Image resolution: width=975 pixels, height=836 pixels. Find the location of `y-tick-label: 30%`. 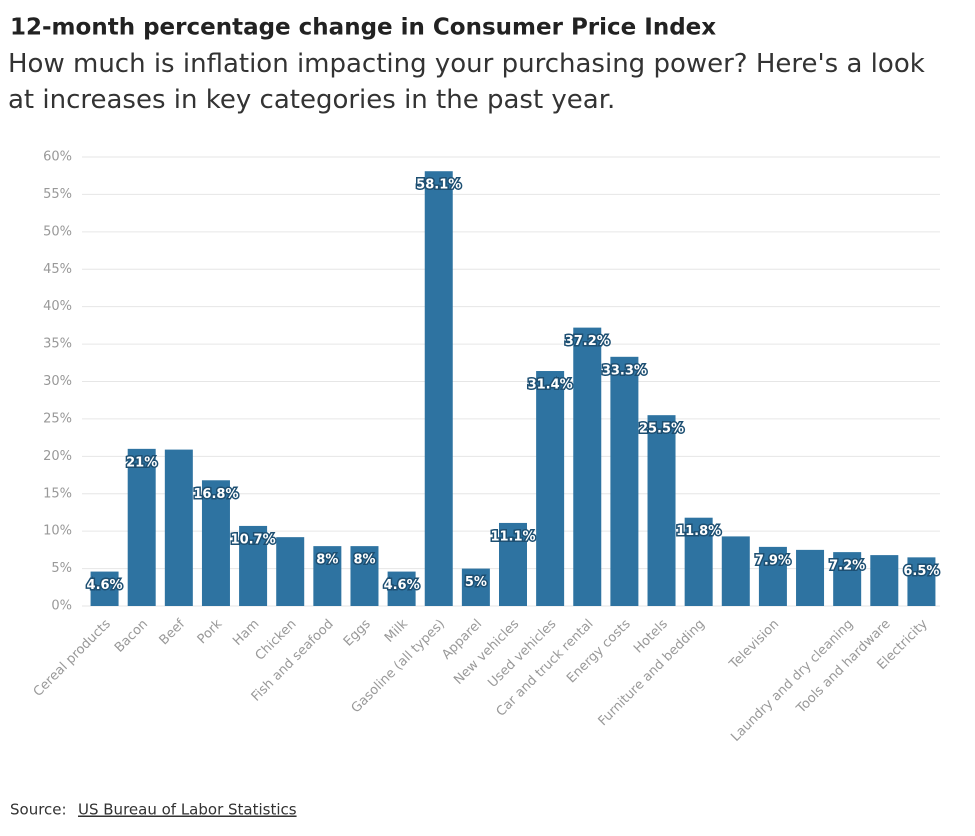

y-tick-label: 30% is located at coordinates (57, 381).